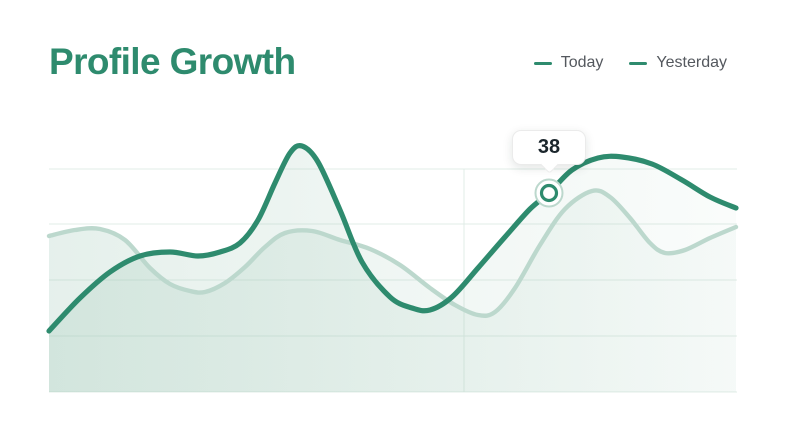 The width and height of the screenshot is (786, 437). I want to click on tooltip-value: 38, so click(549, 147).